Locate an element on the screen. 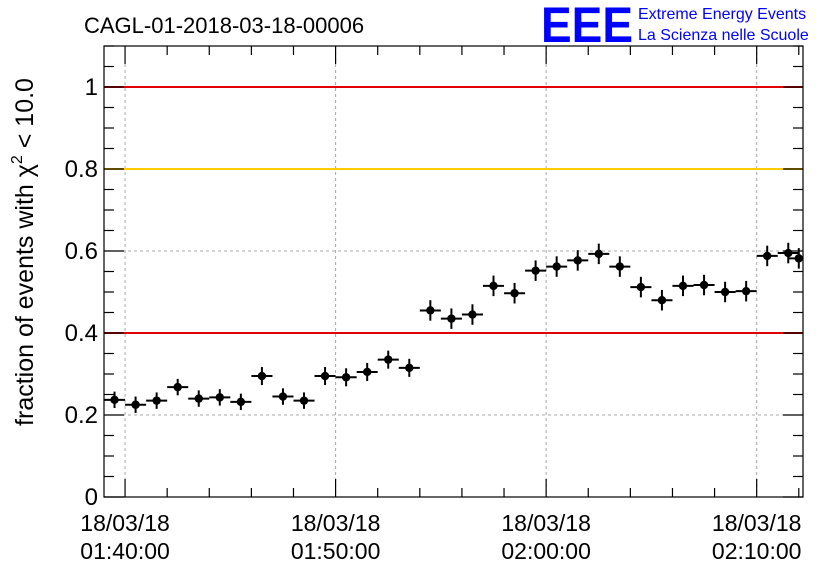 Image resolution: width=836 pixels, height=577 pixels. x-tick-label-date-1: 18/03/18 is located at coordinates (336, 523).